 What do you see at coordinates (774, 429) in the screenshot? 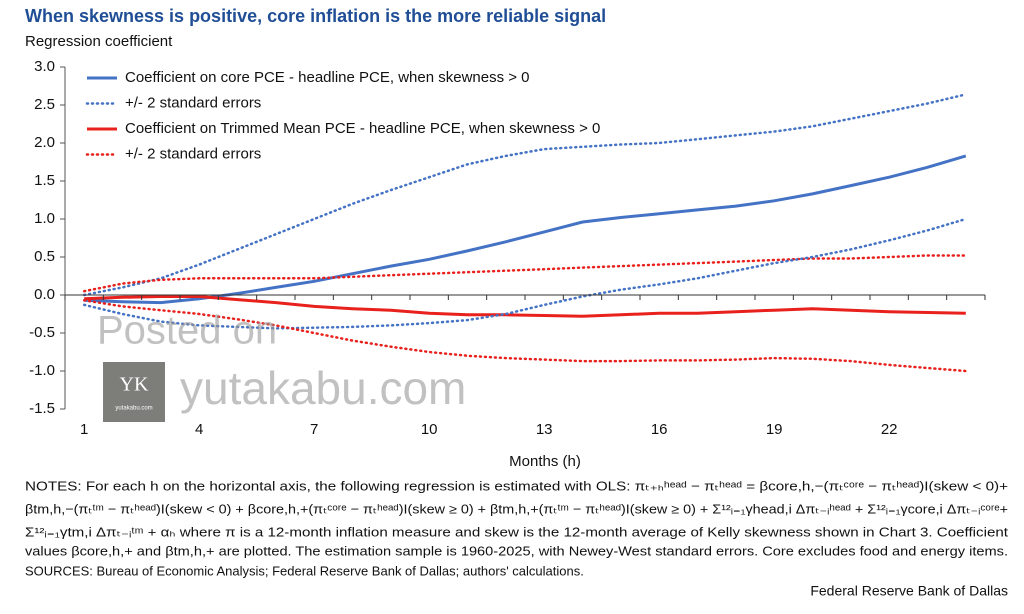
I see `x-tick-label: 19` at bounding box center [774, 429].